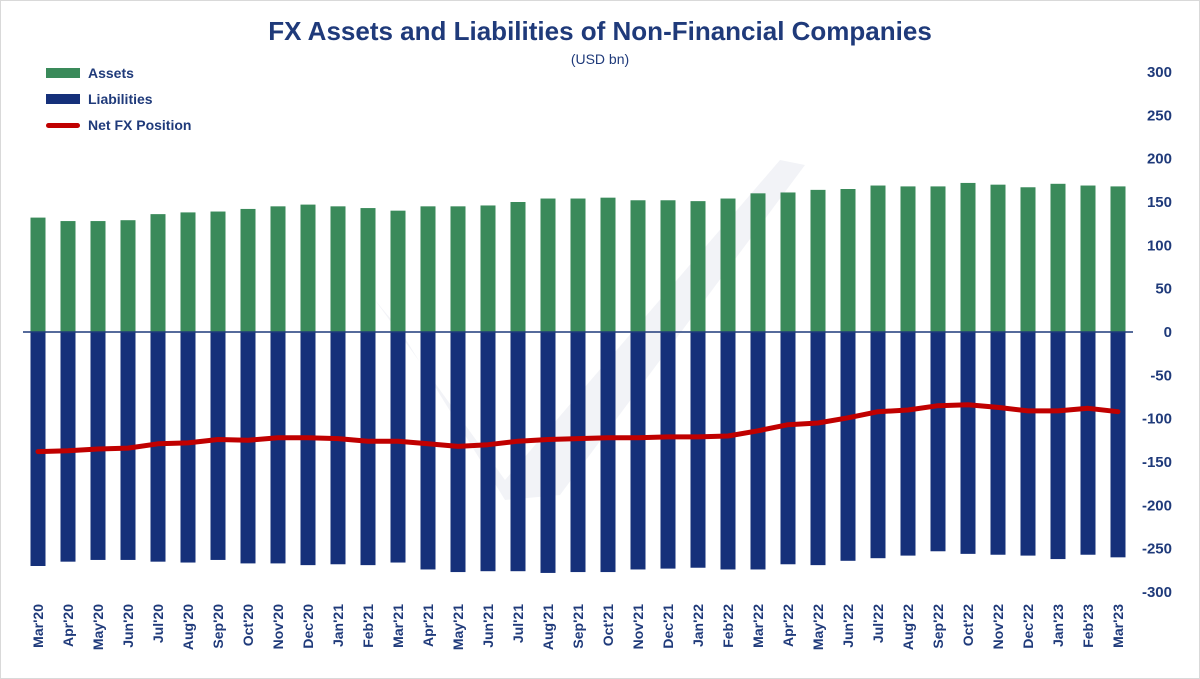 This screenshot has height=679, width=1200. Describe the element at coordinates (120, 99) in the screenshot. I see `legend-label-liabilities: Liabilities` at that location.